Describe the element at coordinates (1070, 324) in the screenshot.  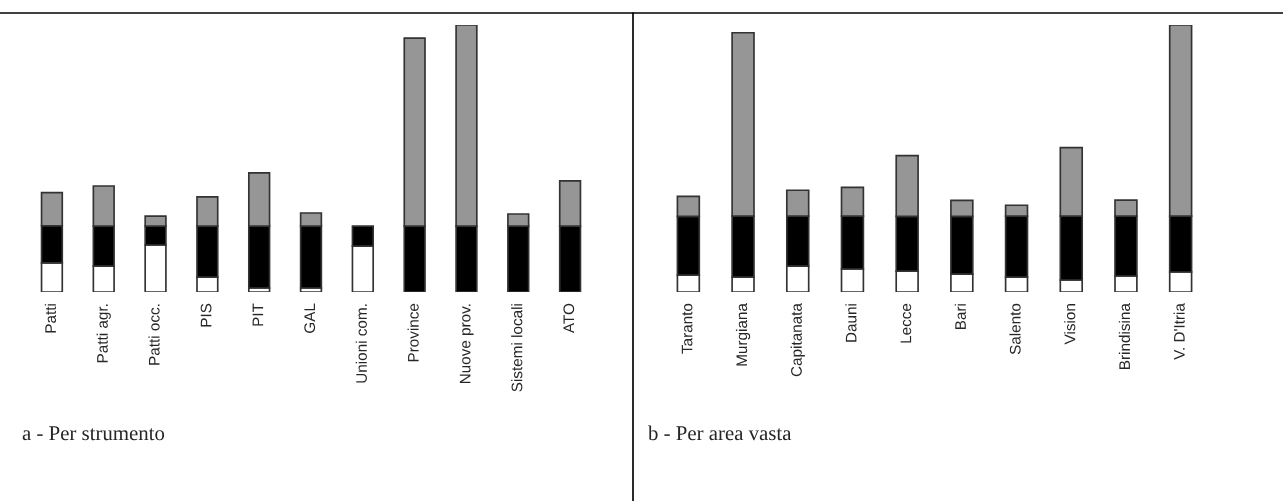
I see `x-tick-label: Vision` at that location.